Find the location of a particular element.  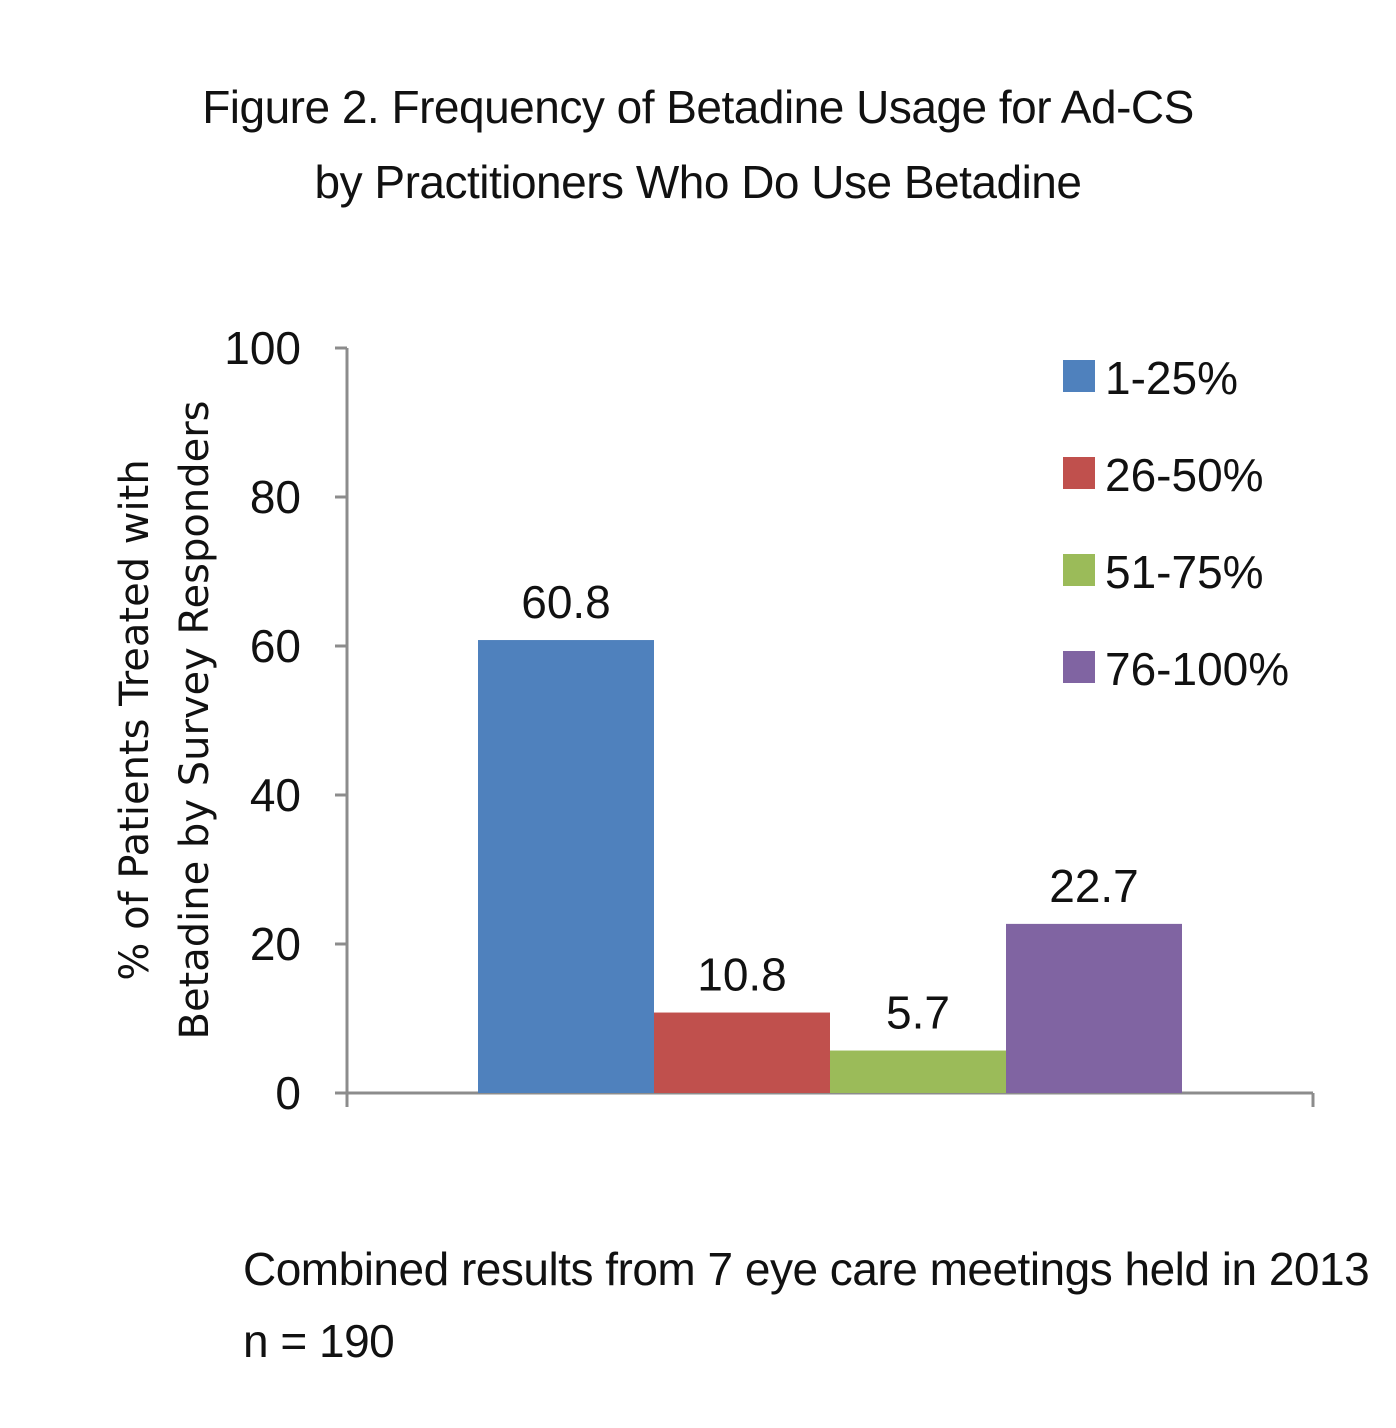

y-tick-label: 0 is located at coordinates (288, 1093).